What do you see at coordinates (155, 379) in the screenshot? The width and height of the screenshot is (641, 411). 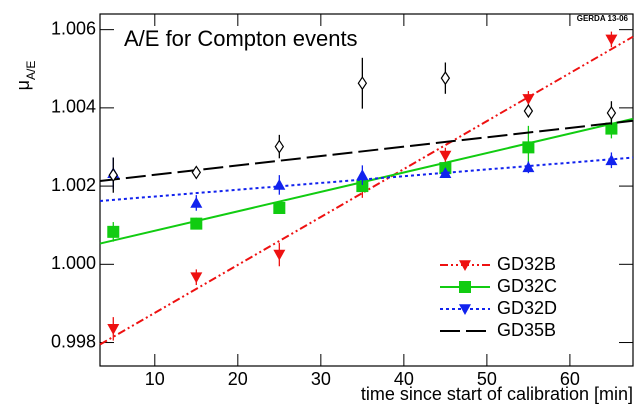 I see `x-tick-label: 10` at bounding box center [155, 379].